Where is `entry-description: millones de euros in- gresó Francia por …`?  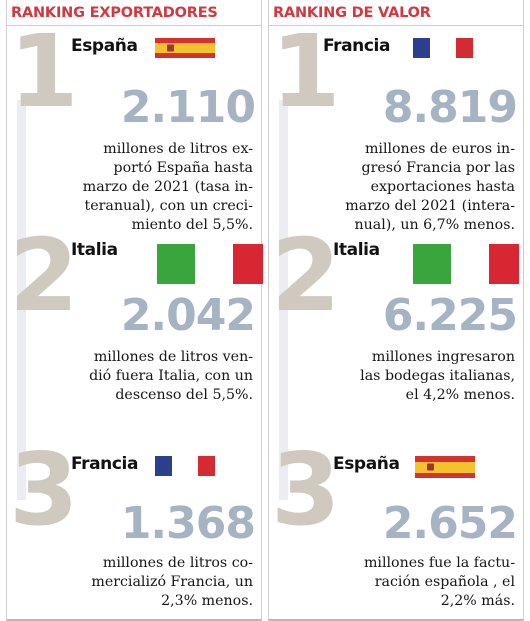 entry-description: millones de euros in- gresó Francia por … is located at coordinates (430, 187).